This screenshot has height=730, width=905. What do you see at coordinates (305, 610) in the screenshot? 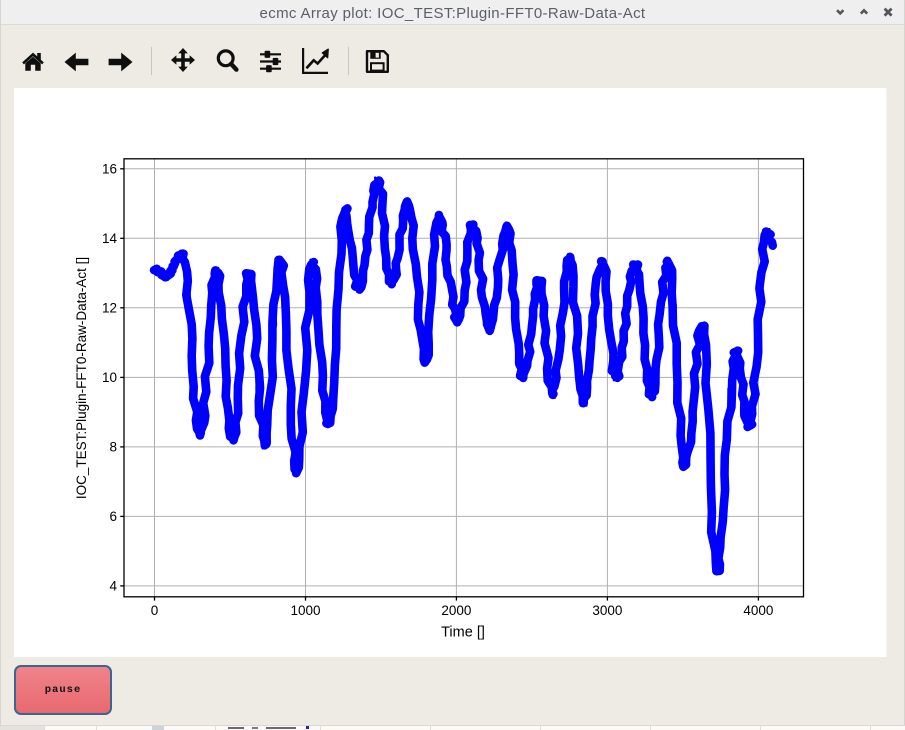
I see `svg-text: 1000` at bounding box center [305, 610].